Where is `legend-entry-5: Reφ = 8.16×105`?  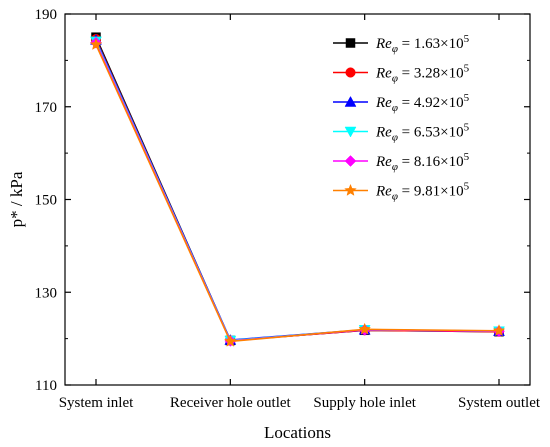
legend-entry-5: Reφ = 8.16×105 is located at coordinates (401, 162).